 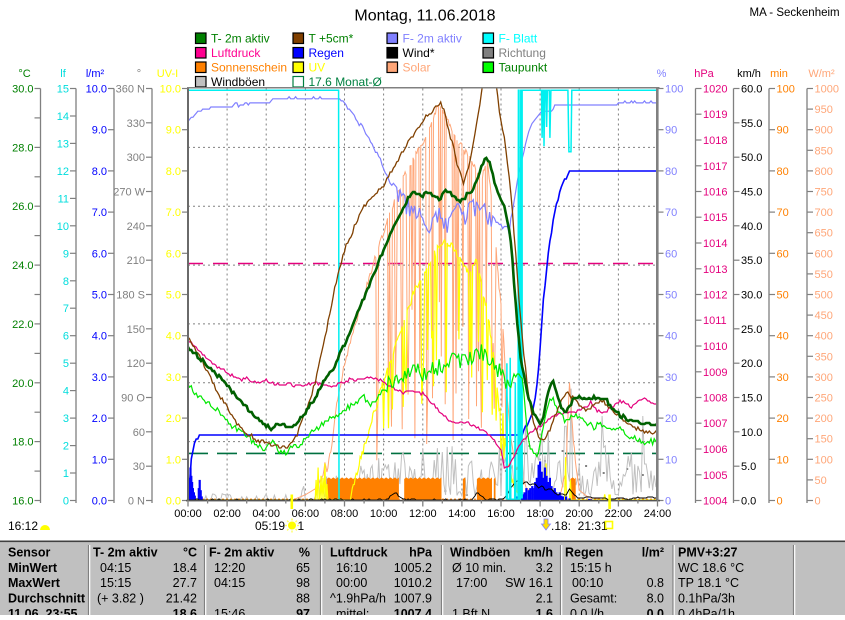 I want to click on svg-text: Regen, so click(x=326, y=53).